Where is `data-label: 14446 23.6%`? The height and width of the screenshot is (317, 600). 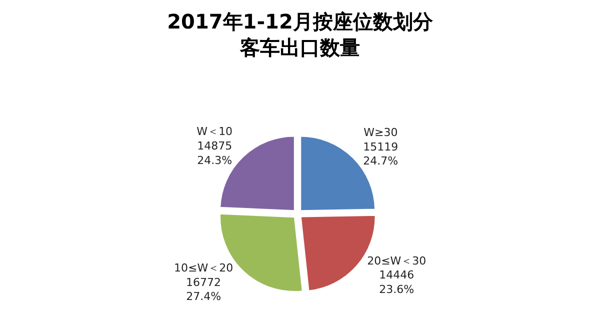
data-label: 14446 23.6% is located at coordinates (396, 282).